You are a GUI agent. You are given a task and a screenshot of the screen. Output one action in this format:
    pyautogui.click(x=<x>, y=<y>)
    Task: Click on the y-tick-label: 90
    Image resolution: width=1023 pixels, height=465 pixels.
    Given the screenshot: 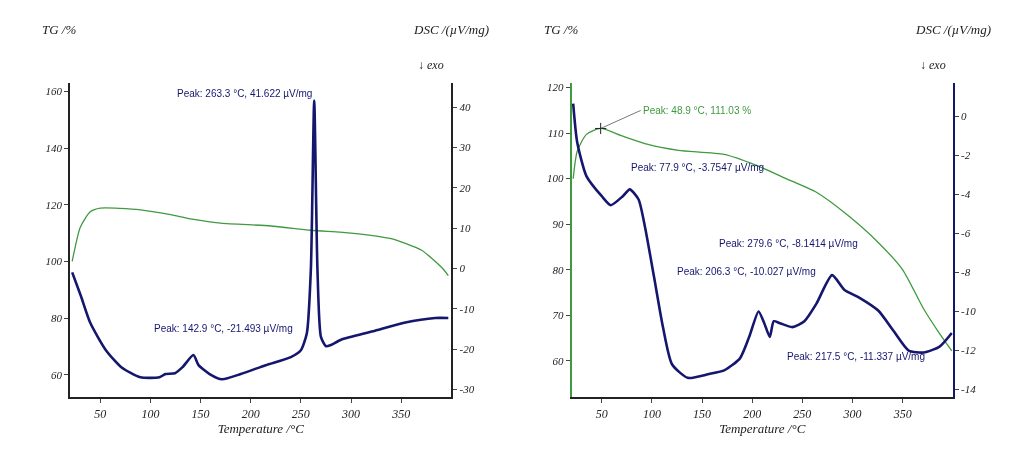 What is the action you would take?
    pyautogui.click(x=558, y=224)
    